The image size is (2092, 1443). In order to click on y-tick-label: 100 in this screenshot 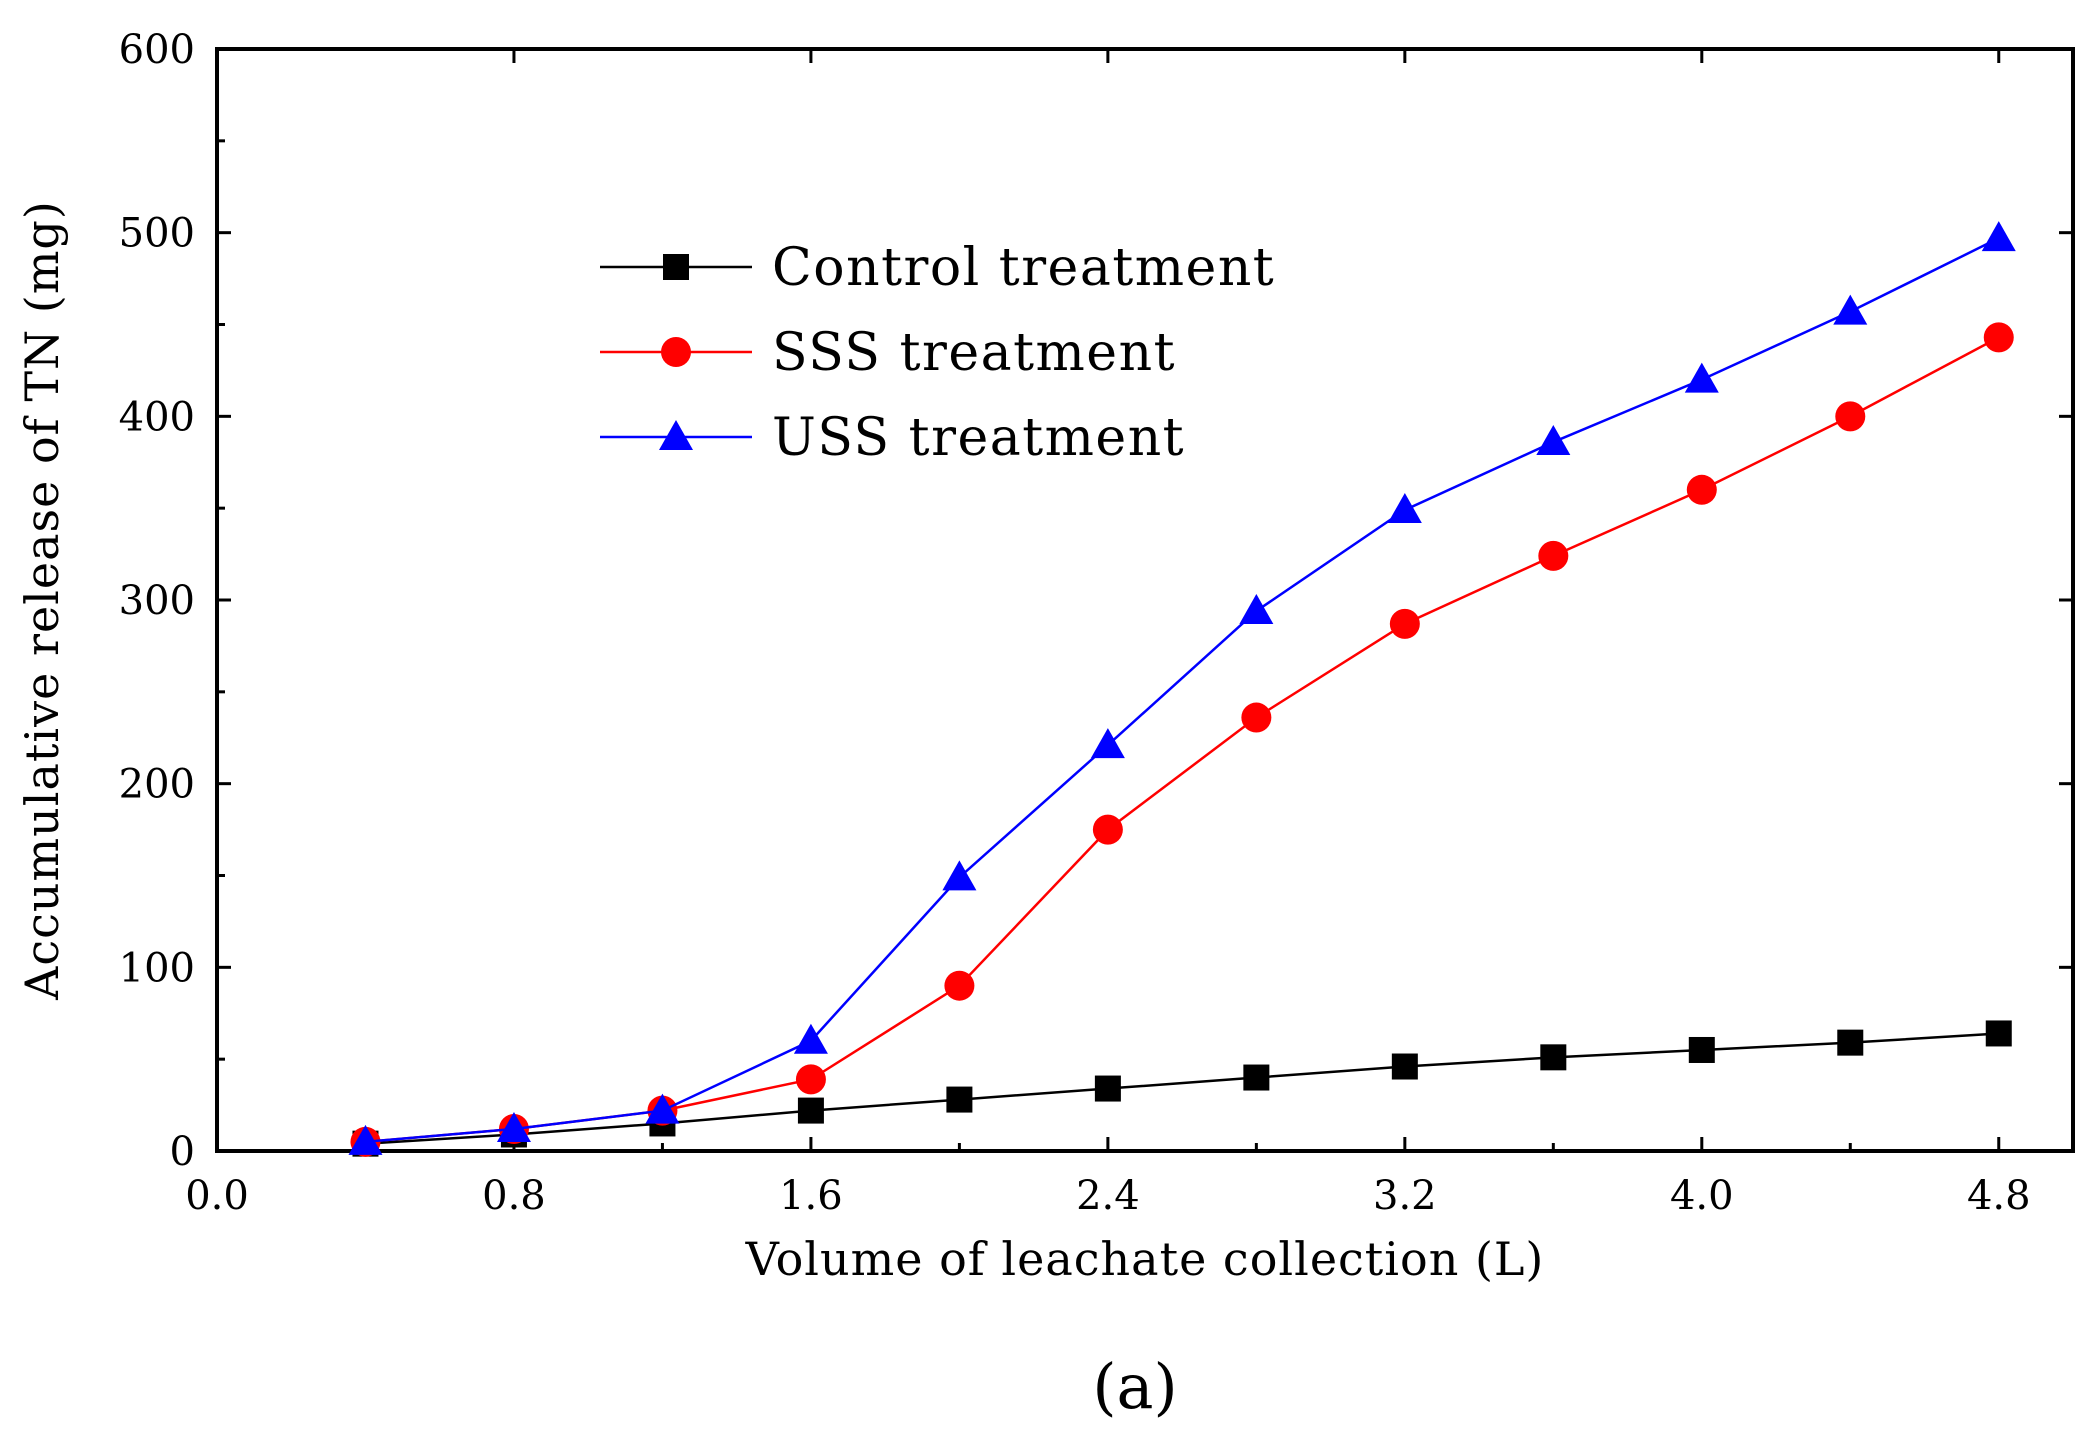, I will do `click(157, 968)`.